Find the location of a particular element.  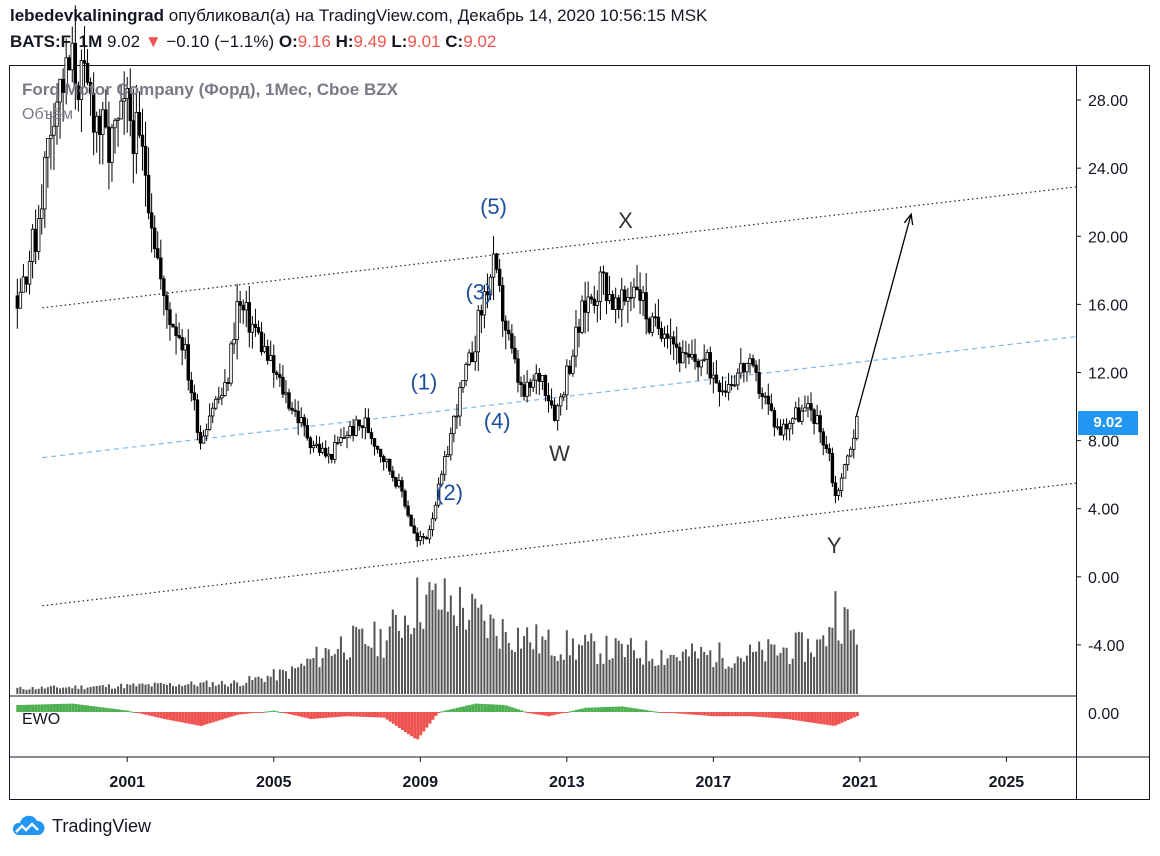

y-tick-label: 8.00 is located at coordinates (1103, 442).